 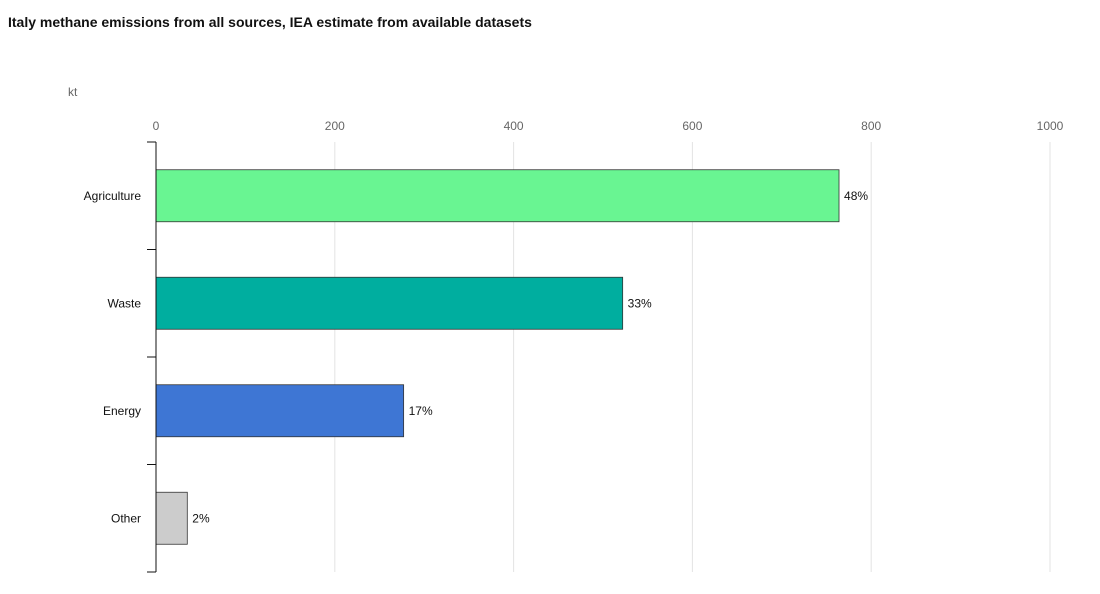 I want to click on bar-agriculture, so click(x=497, y=196).